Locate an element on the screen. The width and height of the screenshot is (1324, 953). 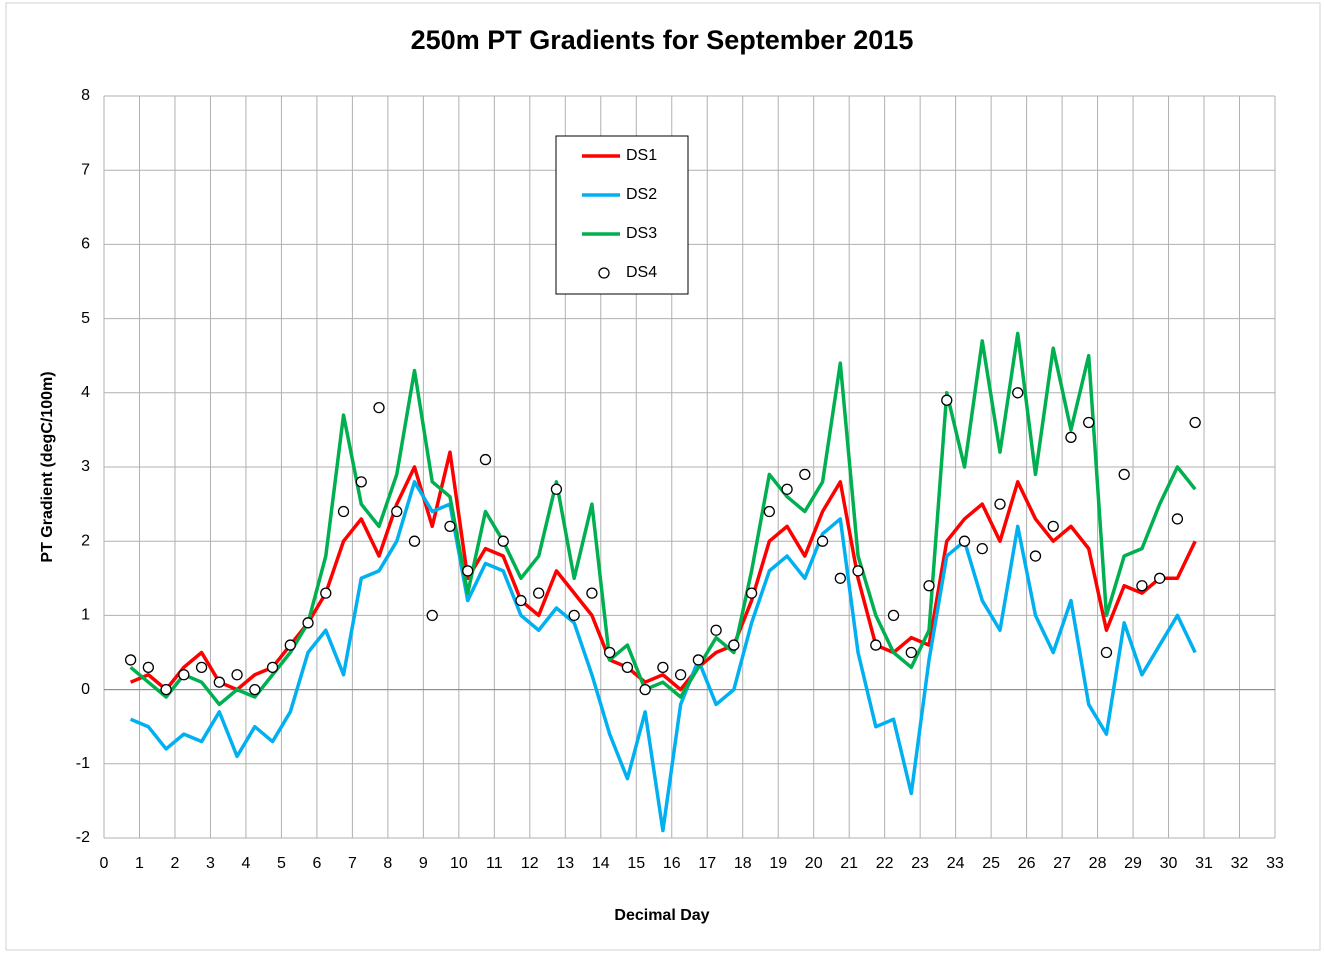
x-tick-label: 9 is located at coordinates (423, 863).